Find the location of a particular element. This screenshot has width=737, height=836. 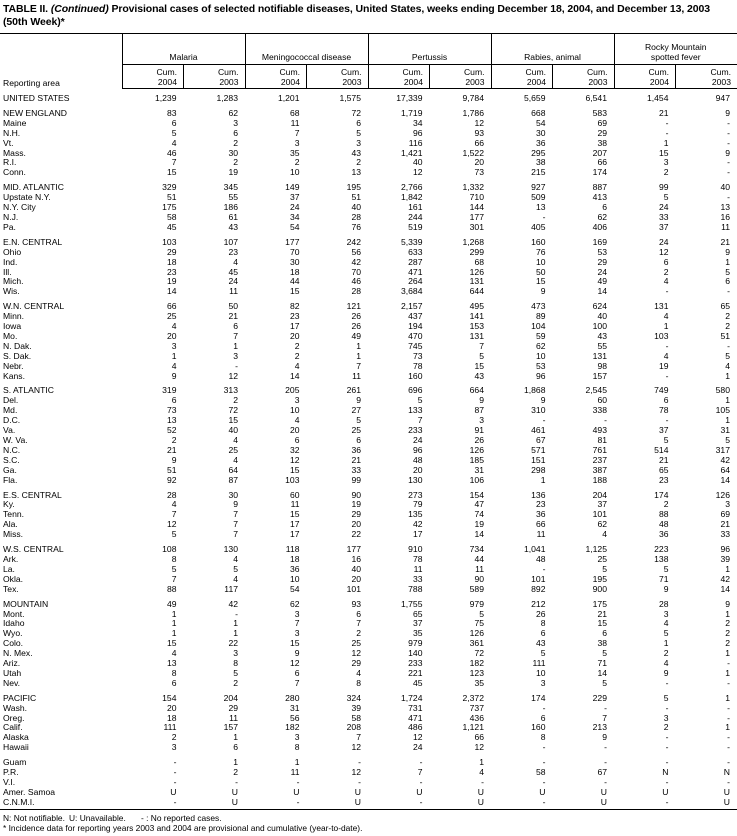

reporting-area-cell: Wyo. is located at coordinates (13, 633).